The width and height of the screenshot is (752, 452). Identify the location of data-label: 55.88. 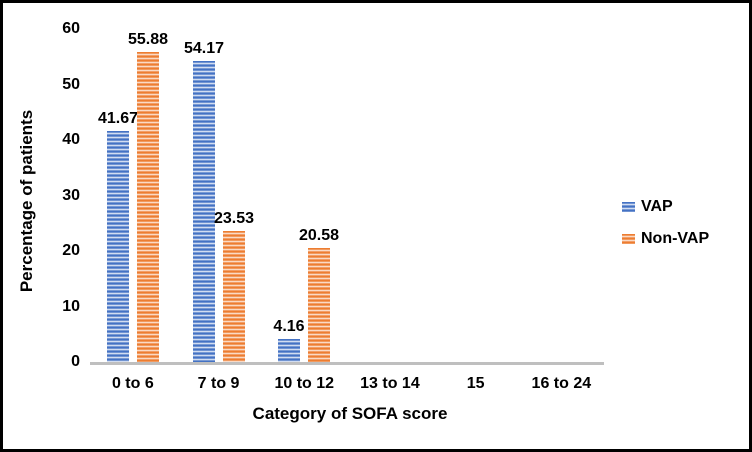
(148, 39).